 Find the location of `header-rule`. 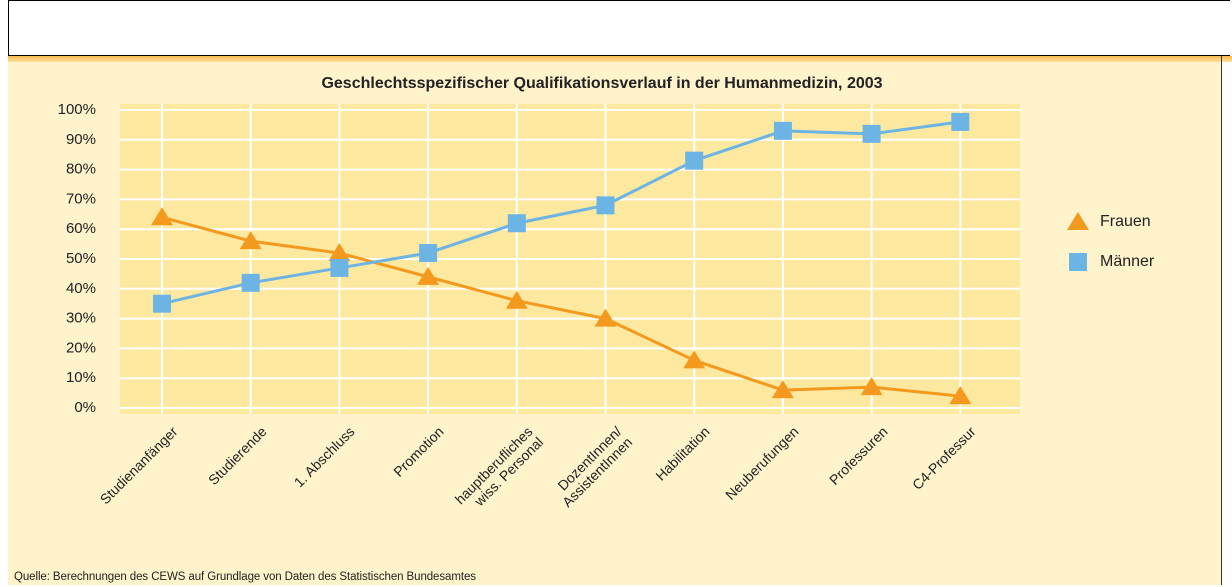

header-rule is located at coordinates (620, 59).